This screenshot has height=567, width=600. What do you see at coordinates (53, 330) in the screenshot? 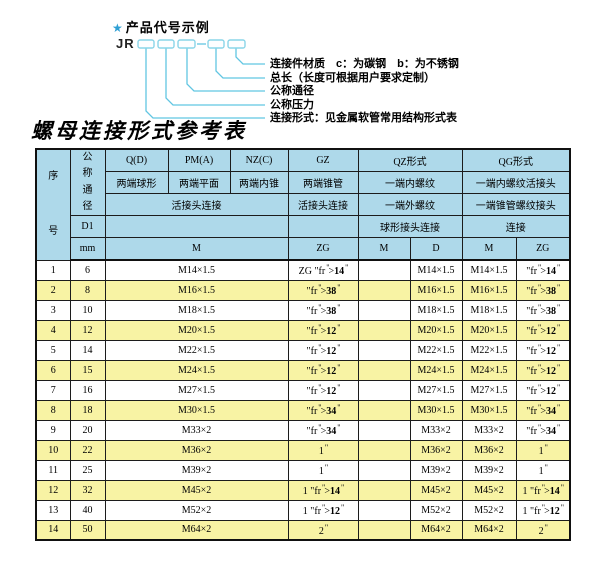
I see `table-cell: 4` at bounding box center [53, 330].